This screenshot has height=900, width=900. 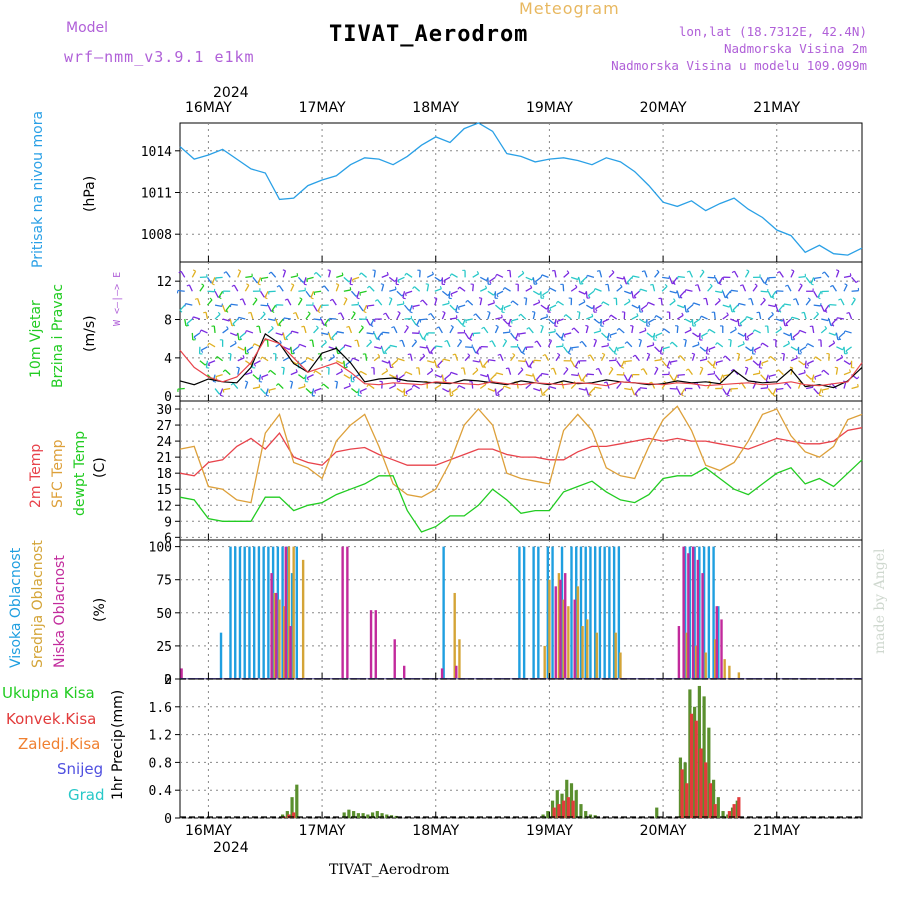 I want to click on pressure-series-line, so click(x=521, y=189).